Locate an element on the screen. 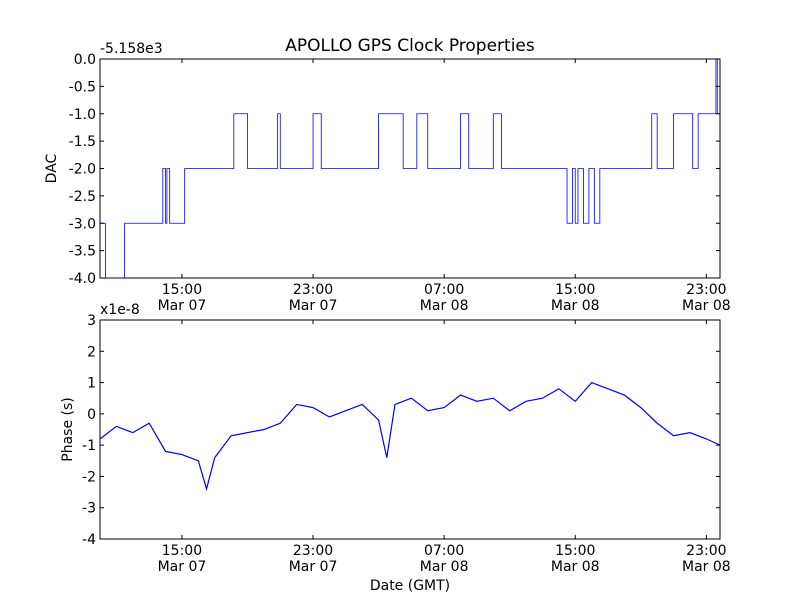 The width and height of the screenshot is (800, 600). phase-y-tick-label: 0 is located at coordinates (91, 415).